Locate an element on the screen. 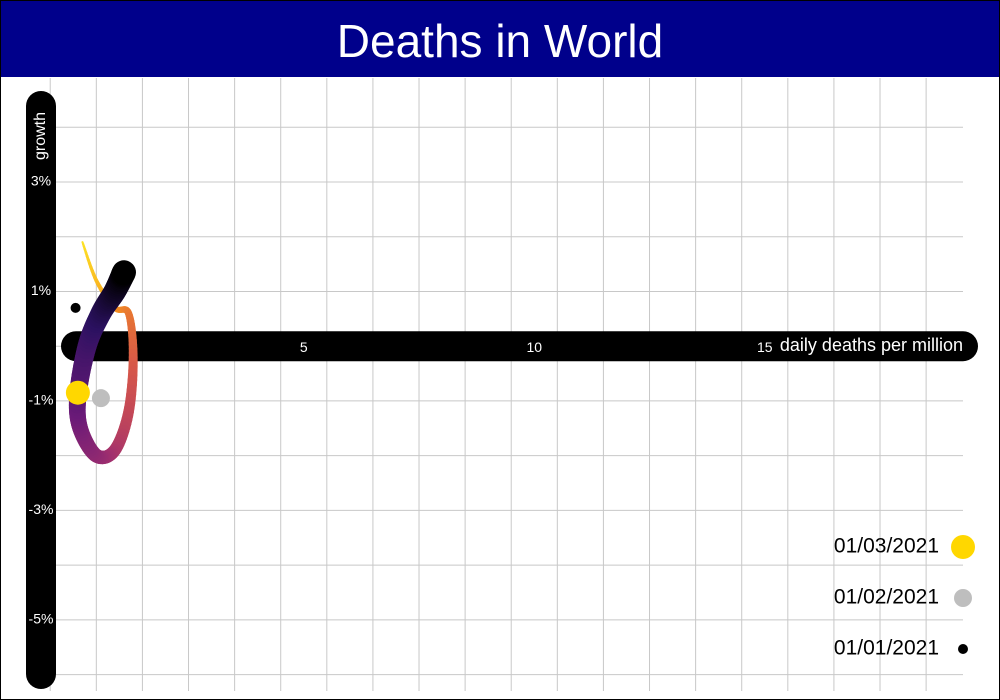 Image resolution: width=1000 pixels, height=700 pixels. y-tick-label: -1% is located at coordinates (41, 400).